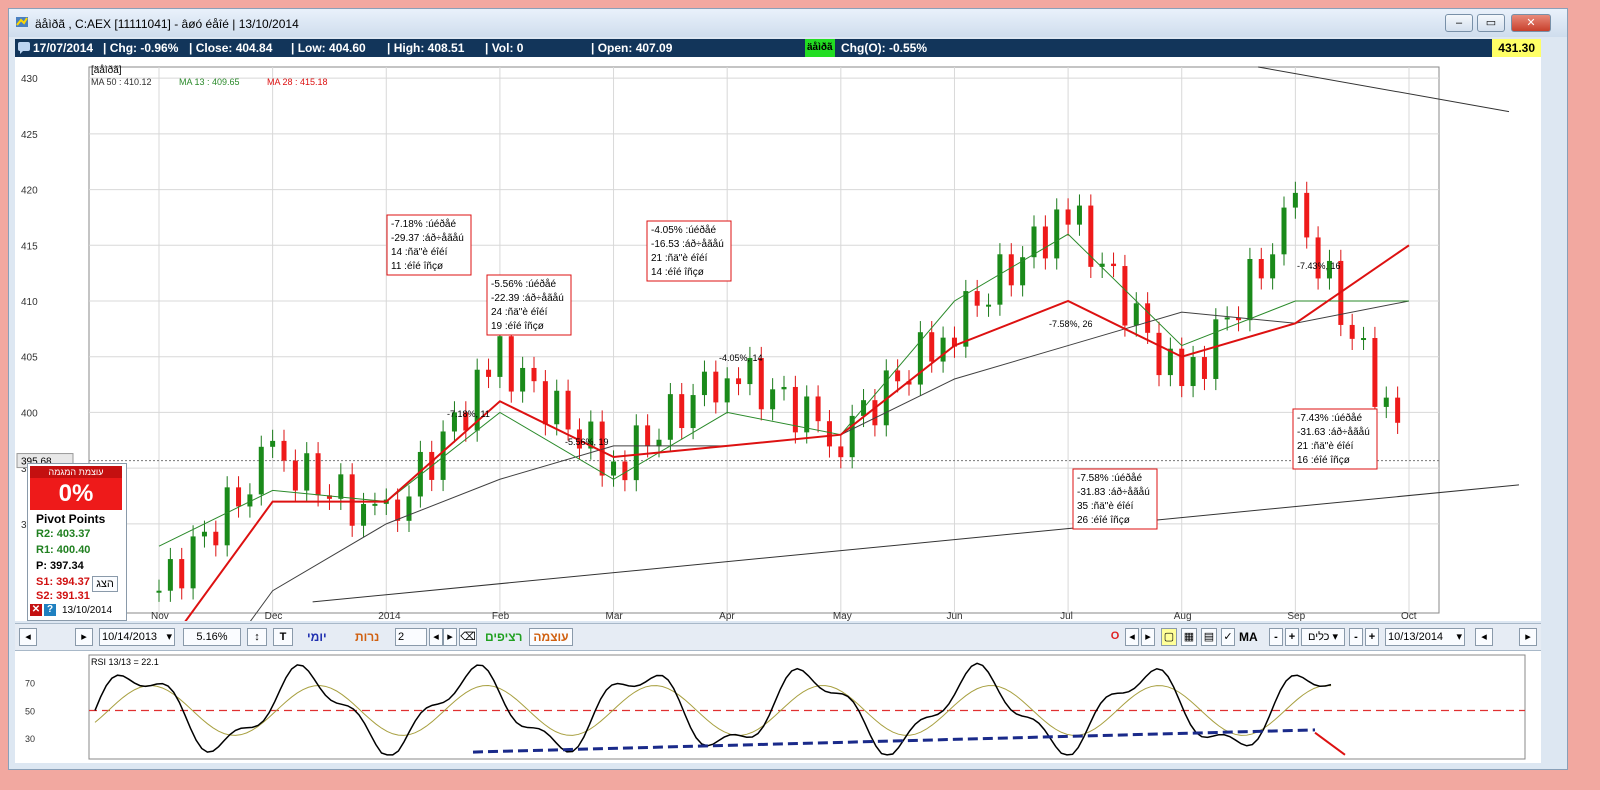 The width and height of the screenshot is (1600, 790). What do you see at coordinates (504, 637) in the screenshot?
I see `continuous-button: רציפים` at bounding box center [504, 637].